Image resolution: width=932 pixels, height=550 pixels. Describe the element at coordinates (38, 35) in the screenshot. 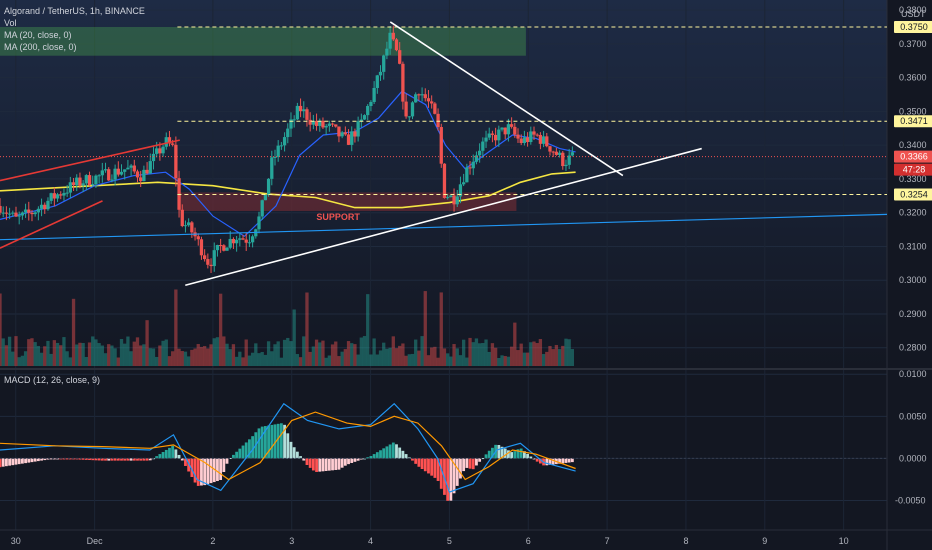

I see `ma20-legend: MA (20, close, 0)` at that location.